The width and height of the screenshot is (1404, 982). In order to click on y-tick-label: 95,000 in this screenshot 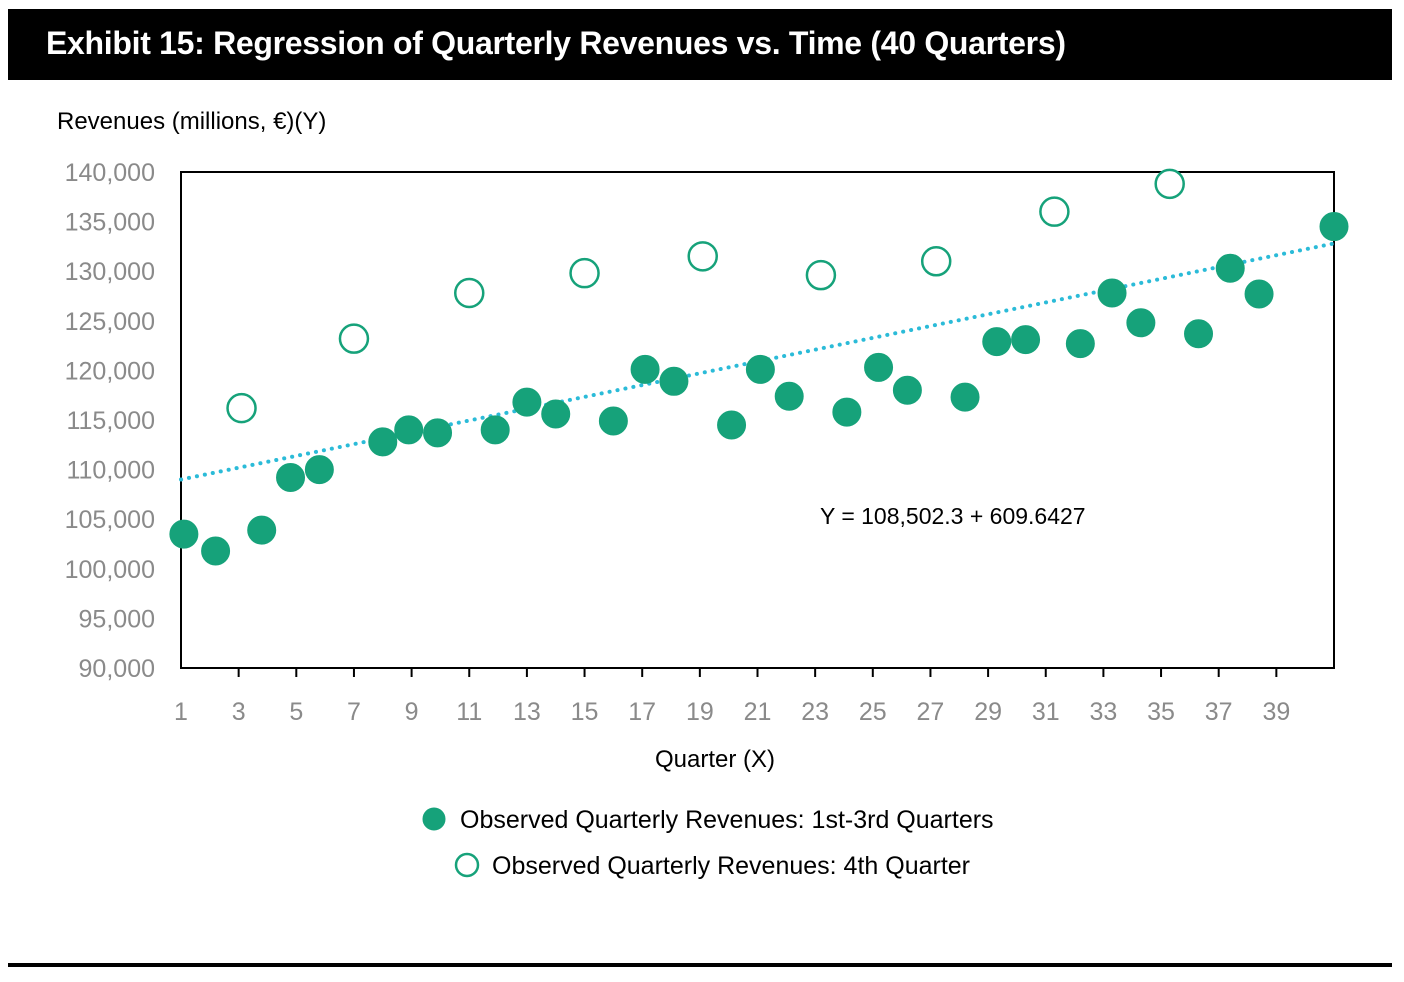, I will do `click(117, 619)`.